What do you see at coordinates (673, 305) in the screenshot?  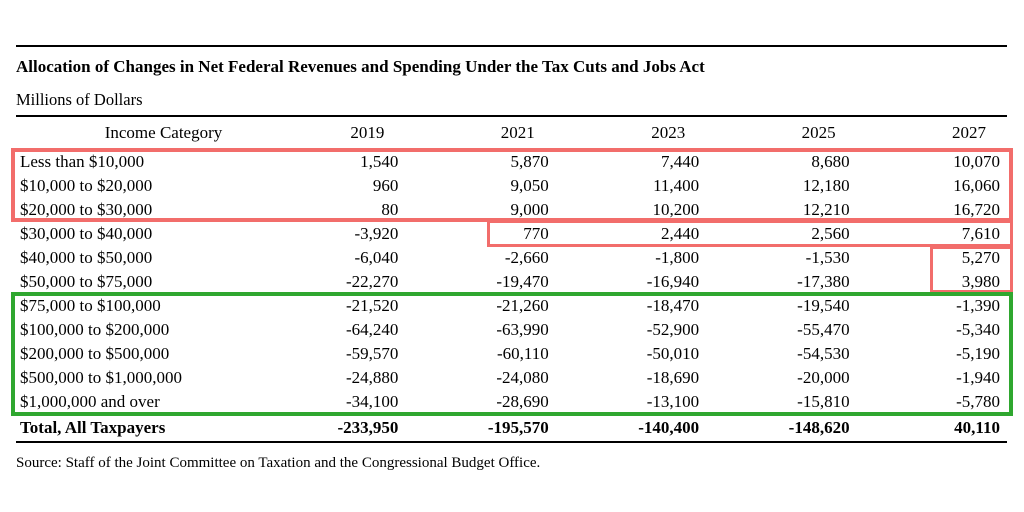 I see `value-cell-2023: -18,470` at bounding box center [673, 305].